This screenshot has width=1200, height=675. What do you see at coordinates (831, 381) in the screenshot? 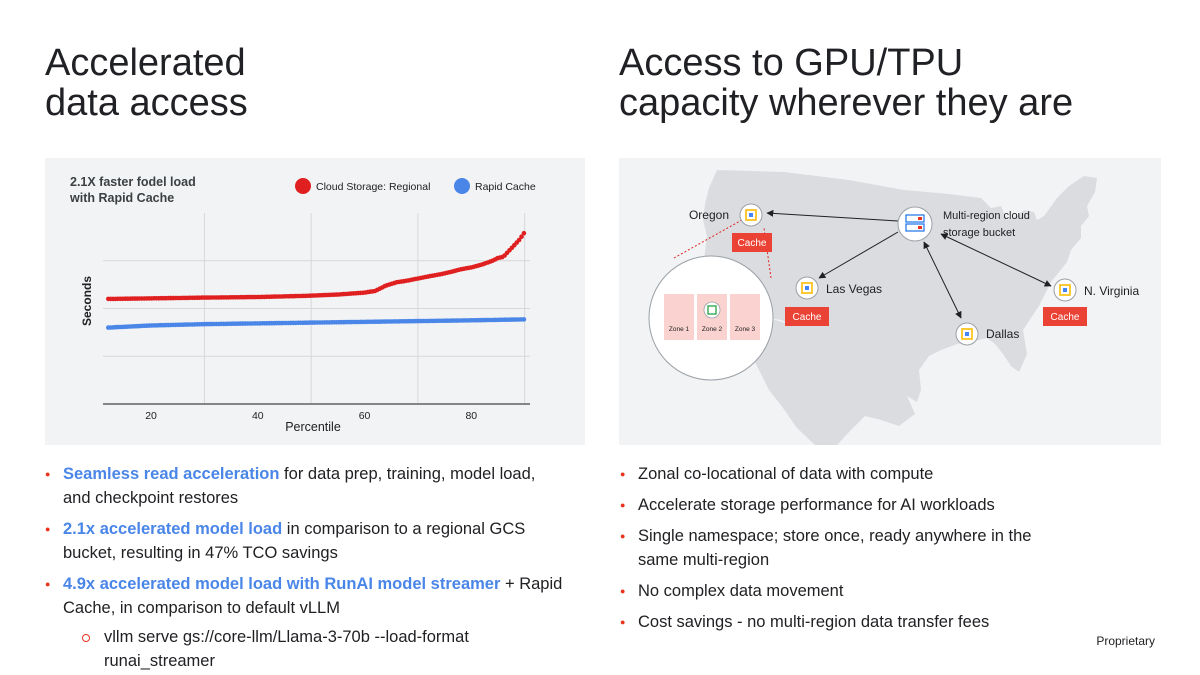
I see `mexico-landmass` at bounding box center [831, 381].